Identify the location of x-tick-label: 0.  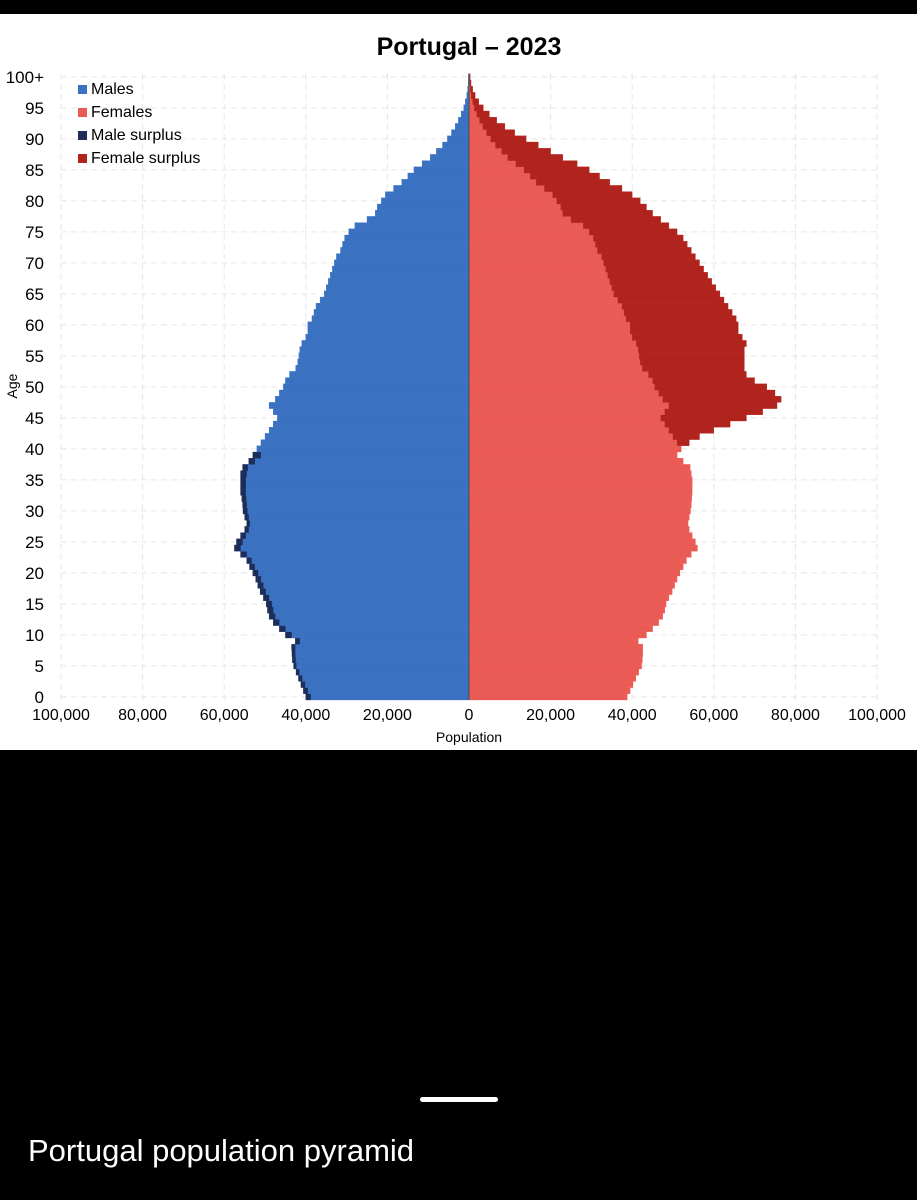
(469, 715).